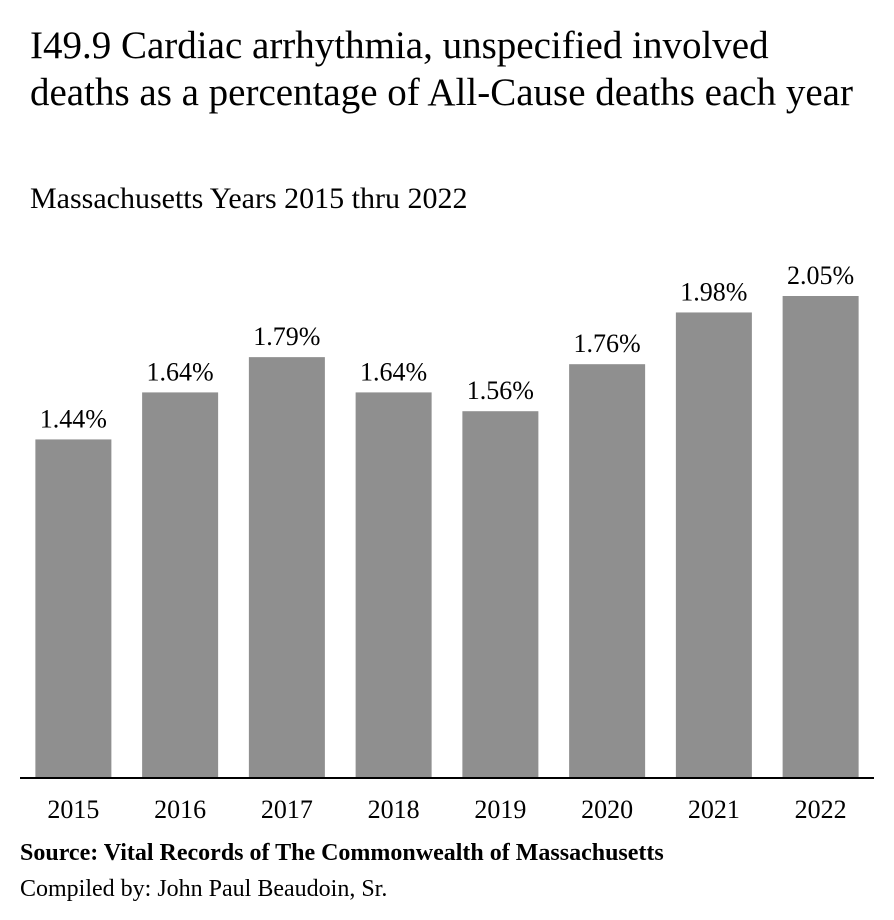  Describe the element at coordinates (394, 809) in the screenshot. I see `x-tick-label-2018: 2018` at that location.